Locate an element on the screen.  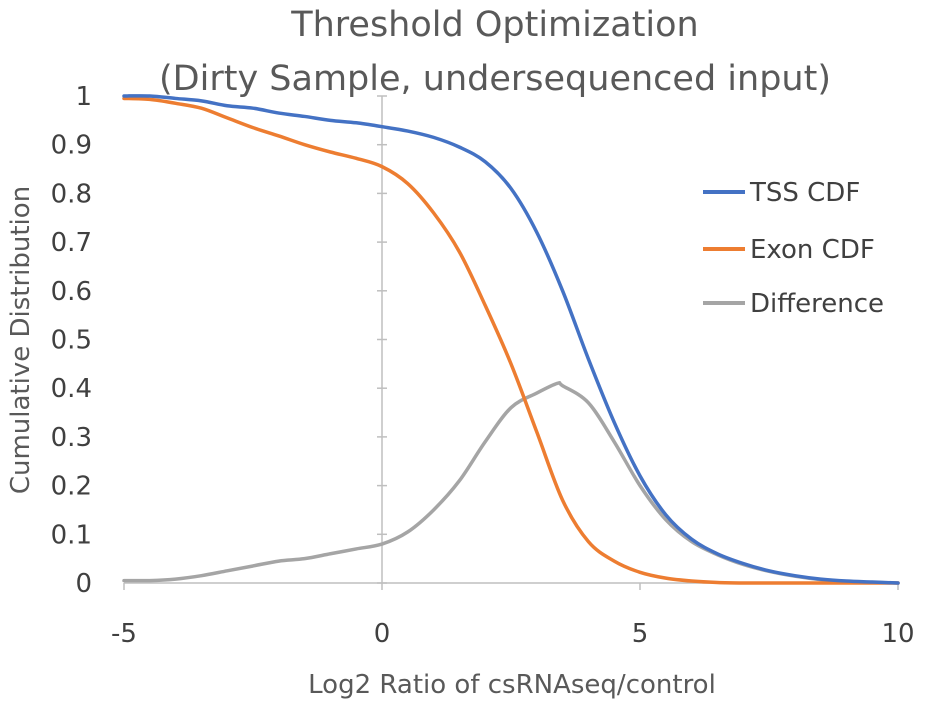
x-axis-label: Log2 Ratio of csRNAseq/control is located at coordinates (512, 685).